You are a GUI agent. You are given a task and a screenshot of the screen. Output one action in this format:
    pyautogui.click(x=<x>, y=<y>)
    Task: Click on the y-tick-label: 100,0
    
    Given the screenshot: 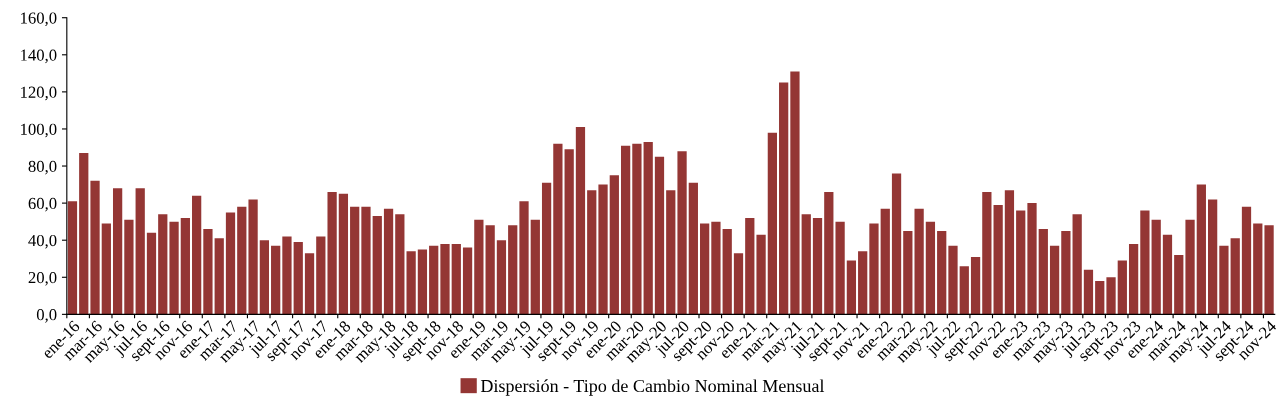 What is the action you would take?
    pyautogui.click(x=39, y=130)
    